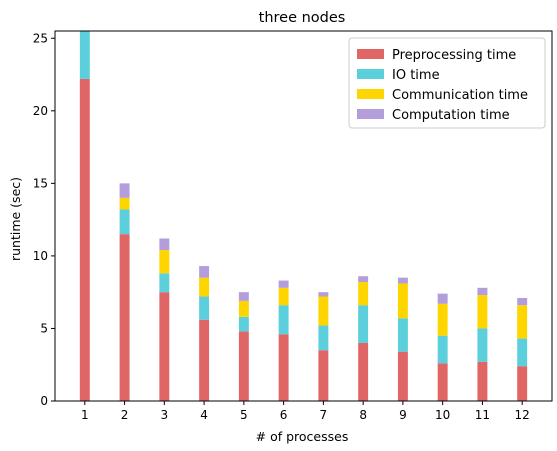 This screenshot has width=557, height=451. Describe the element at coordinates (284, 415) in the screenshot. I see `x-tick-label: 6` at that location.